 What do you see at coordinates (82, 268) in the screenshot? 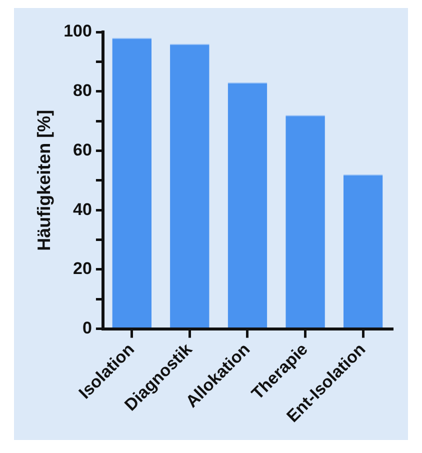
I see `y-tick-label: 20` at bounding box center [82, 268].